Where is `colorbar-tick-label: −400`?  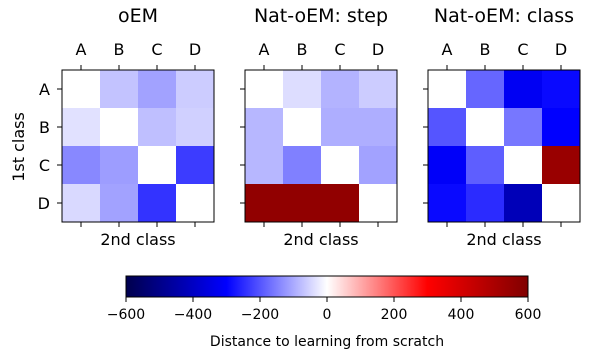
colorbar-tick-label: −400 is located at coordinates (193, 315).